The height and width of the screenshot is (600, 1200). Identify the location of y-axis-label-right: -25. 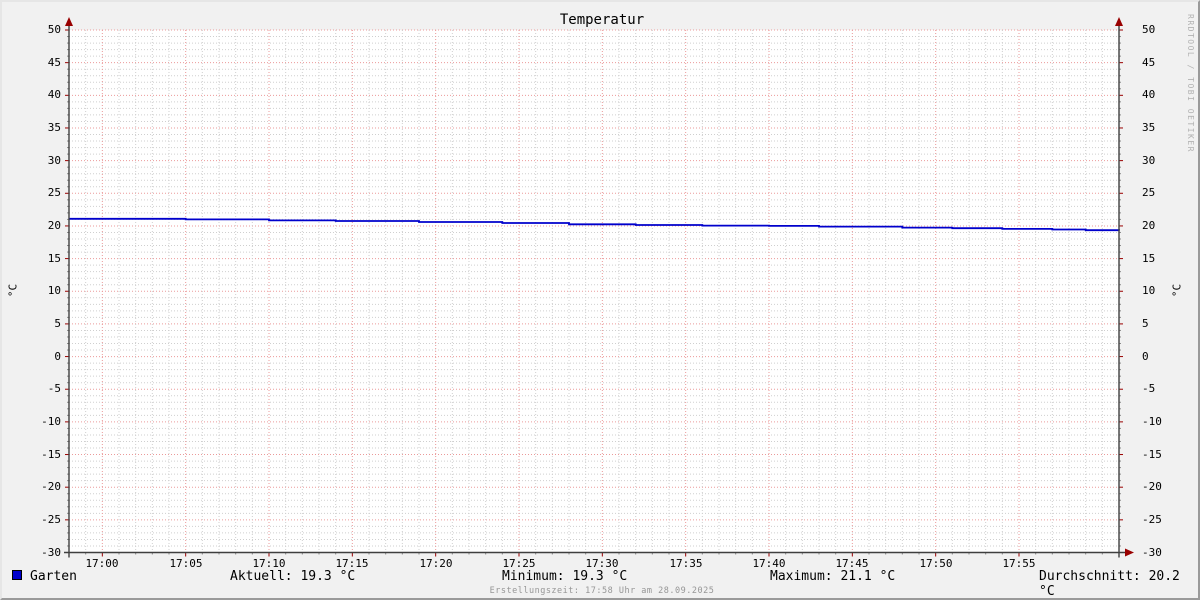
(1152, 519).